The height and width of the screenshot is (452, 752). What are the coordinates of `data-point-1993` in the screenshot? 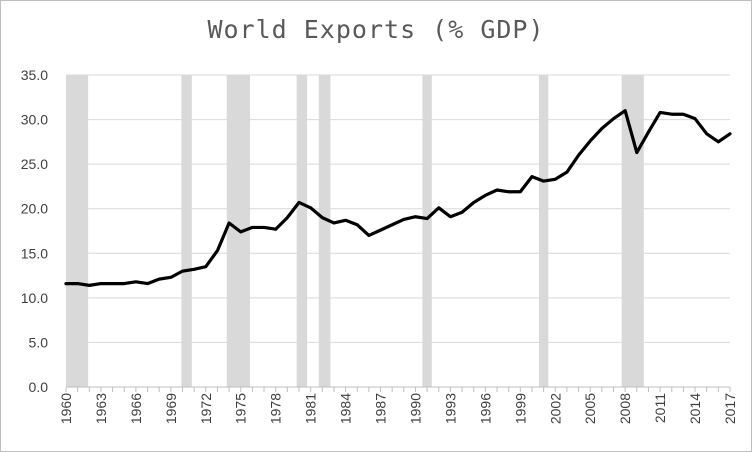 It's located at (450, 216).